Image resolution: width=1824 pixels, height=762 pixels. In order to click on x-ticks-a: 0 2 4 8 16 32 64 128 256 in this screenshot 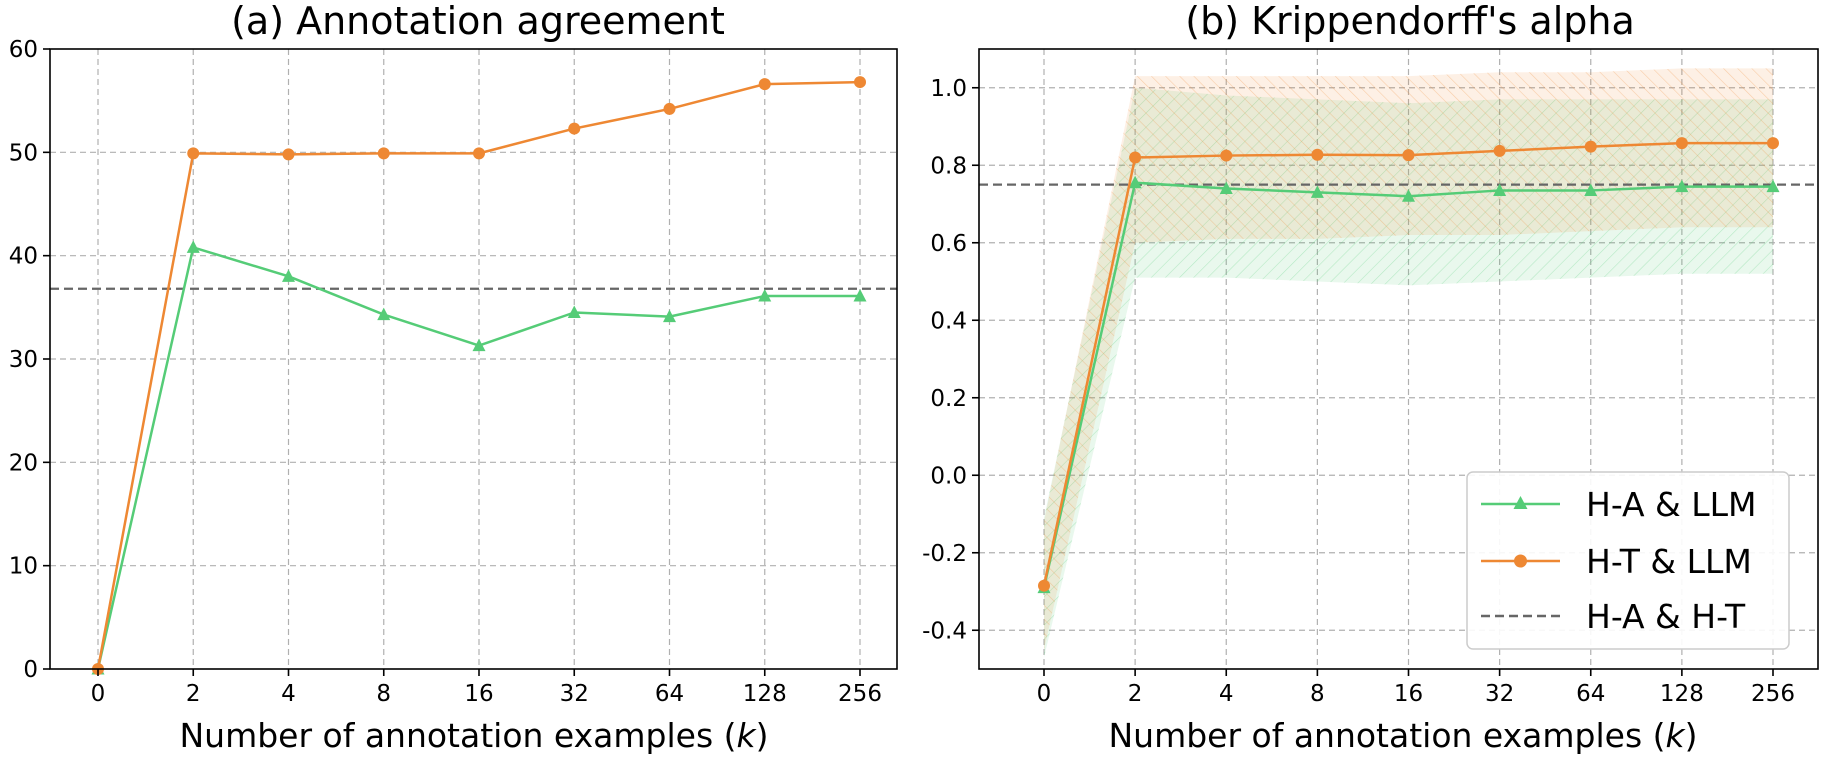, I will do `click(486, 688)`.